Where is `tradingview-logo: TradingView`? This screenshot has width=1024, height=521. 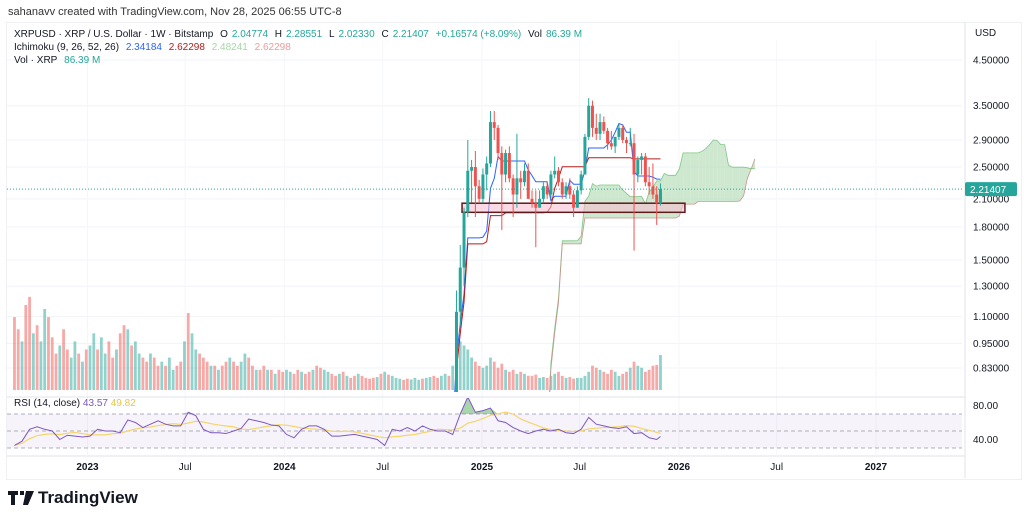 tradingview-logo: TradingView is located at coordinates (73, 498).